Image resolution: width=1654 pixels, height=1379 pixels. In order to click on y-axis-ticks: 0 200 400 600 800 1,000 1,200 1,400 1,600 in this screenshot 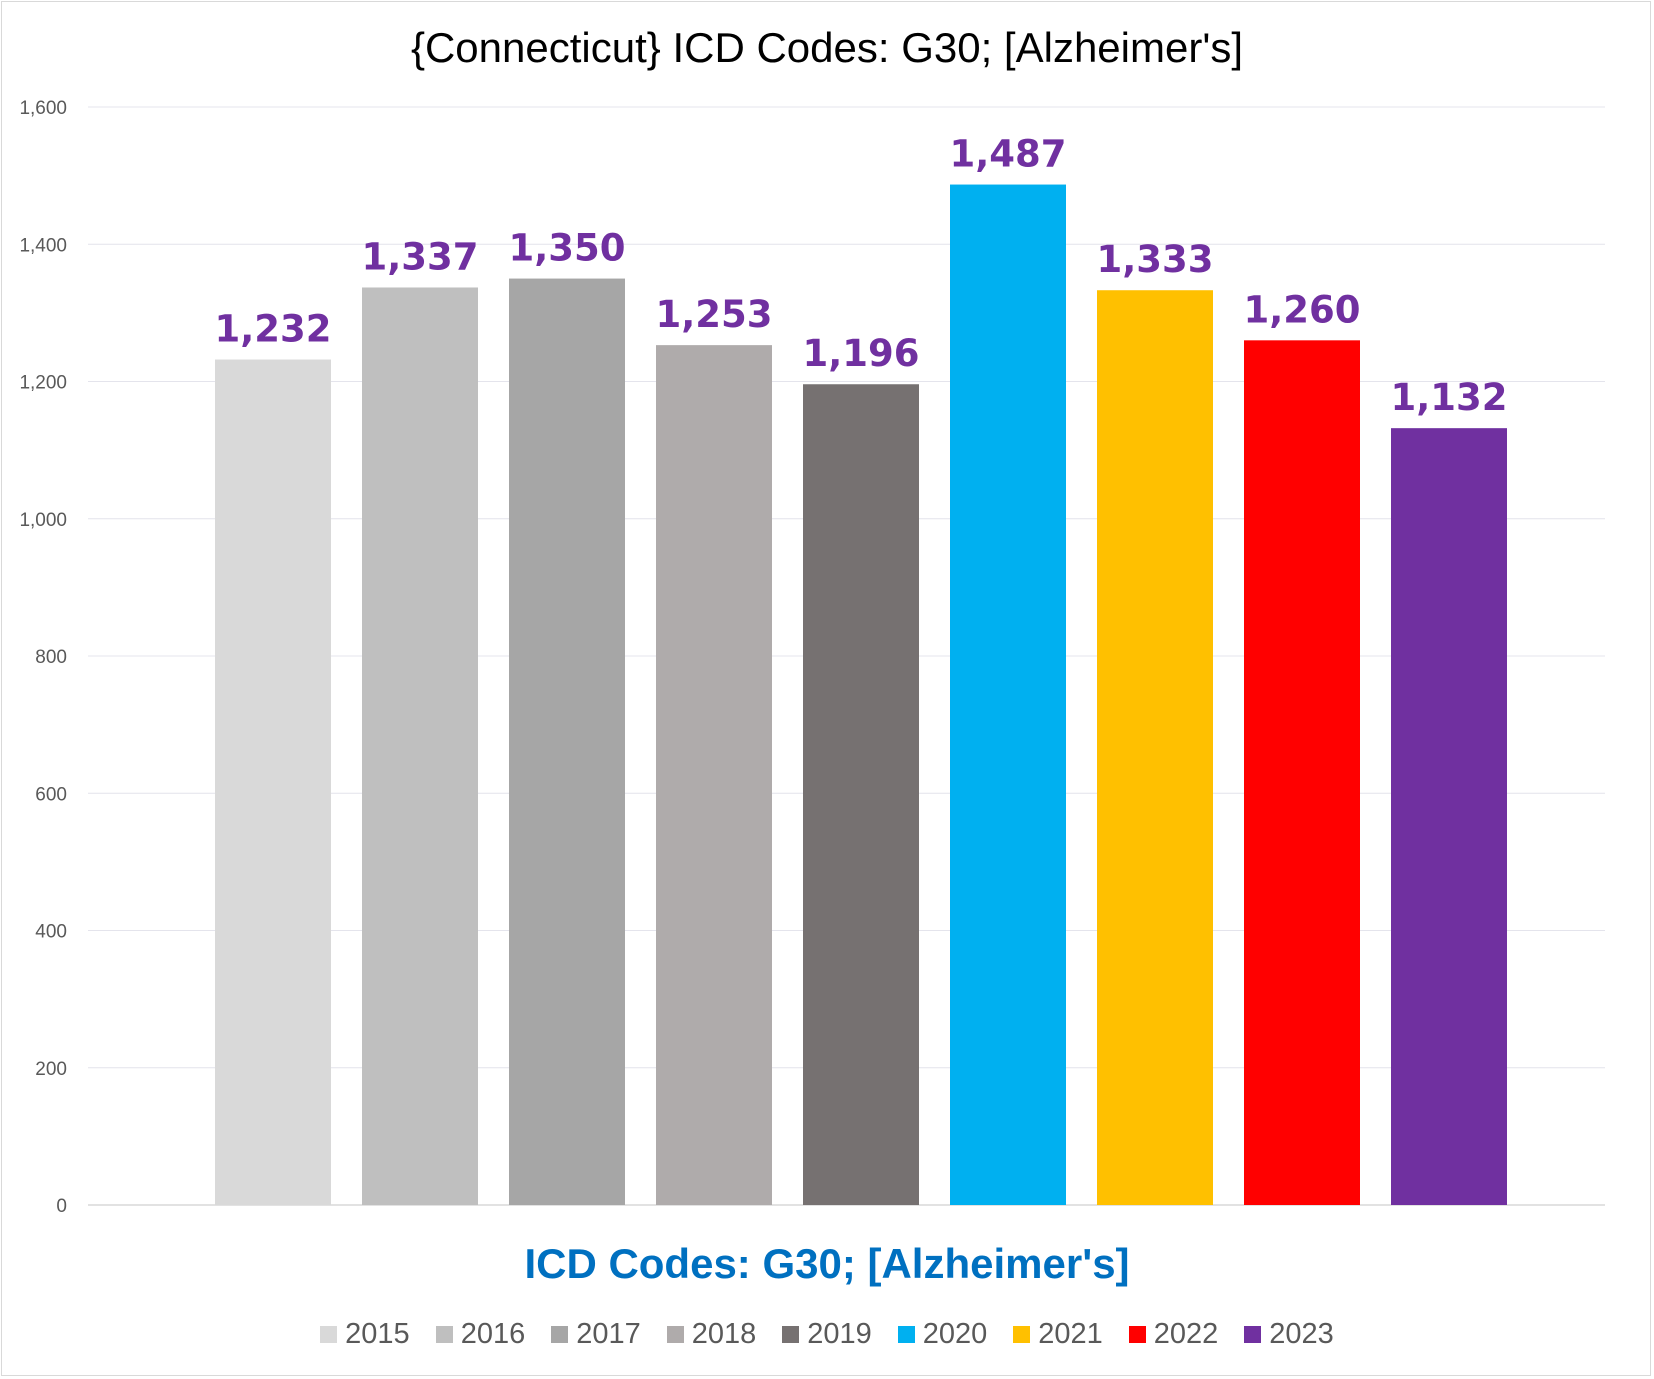, I will do `click(43, 657)`.